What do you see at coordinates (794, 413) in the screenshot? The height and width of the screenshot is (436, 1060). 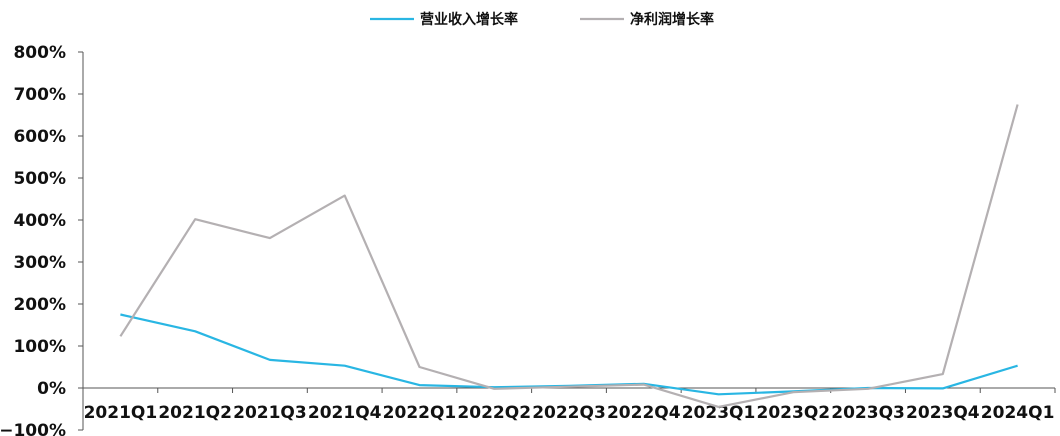 I see `x-tick-label: 2023Q2` at bounding box center [794, 413].